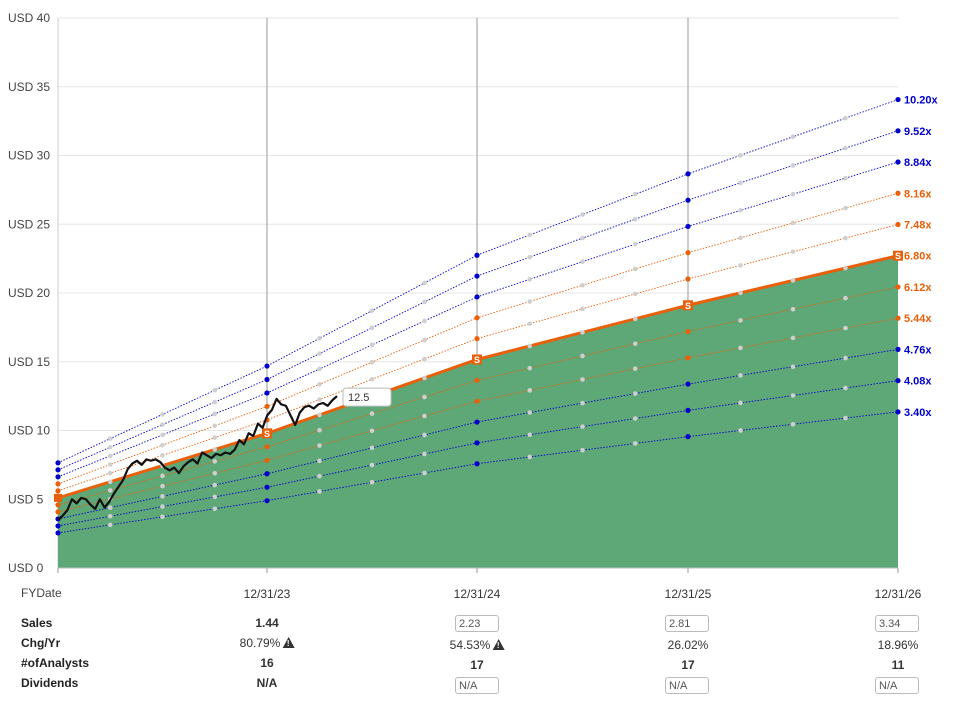 The image size is (956, 708). I want to click on dividends-2024-input: N/A, so click(477, 685).